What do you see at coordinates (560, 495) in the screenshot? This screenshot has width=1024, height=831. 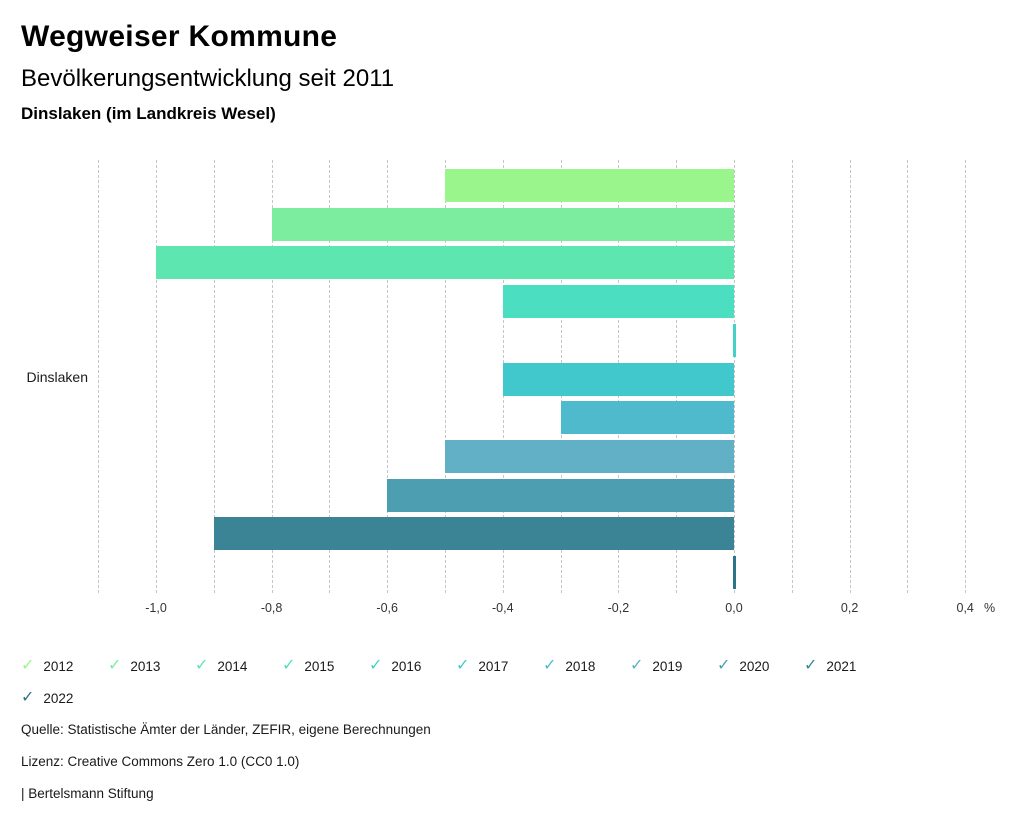 I see `bar-2020` at bounding box center [560, 495].